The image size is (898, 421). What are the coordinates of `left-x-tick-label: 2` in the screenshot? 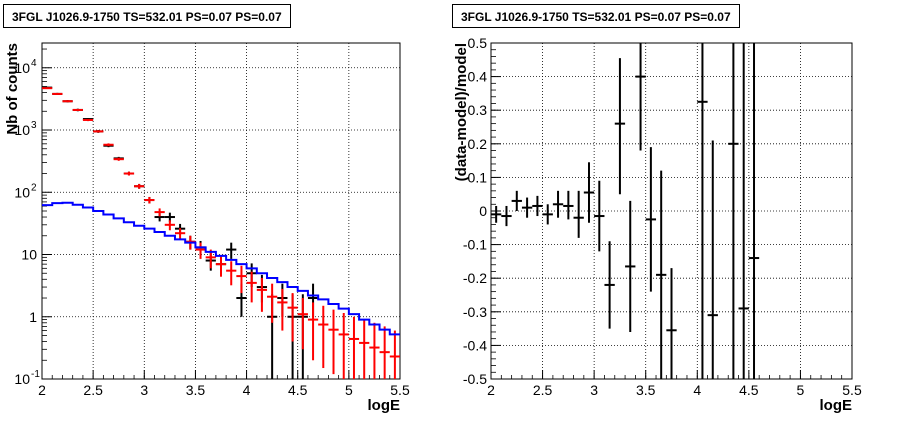 It's located at (42, 390).